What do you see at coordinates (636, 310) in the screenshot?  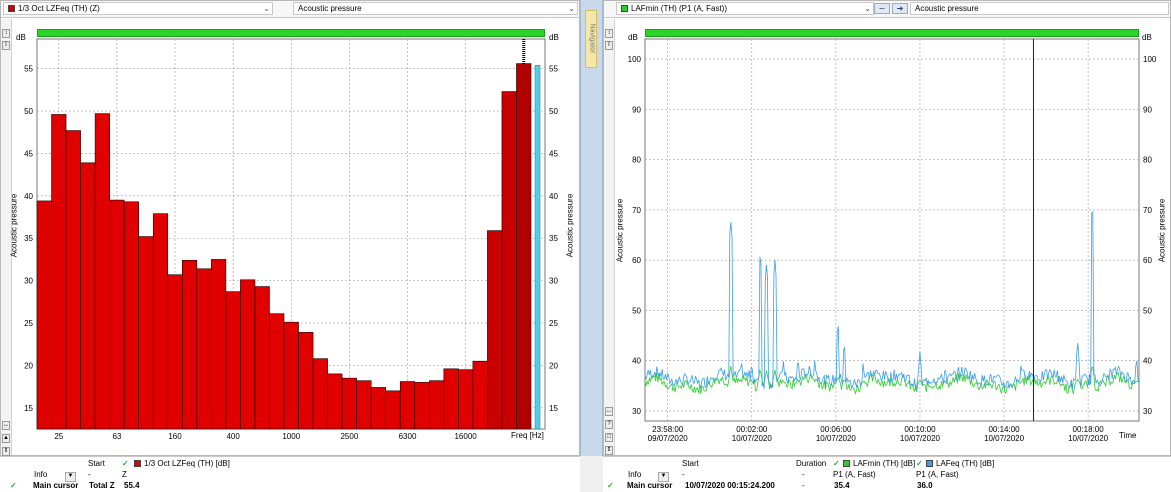 I see `y-tick-label-left: 50` at bounding box center [636, 310].